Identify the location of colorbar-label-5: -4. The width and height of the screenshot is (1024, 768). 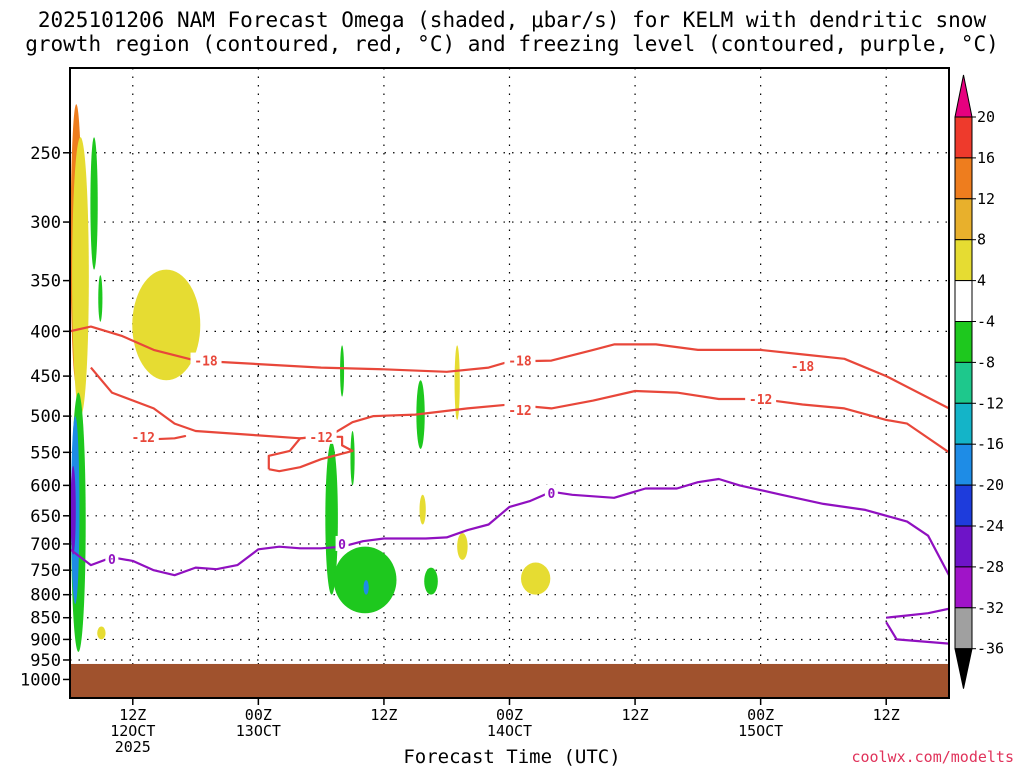
(986, 322).